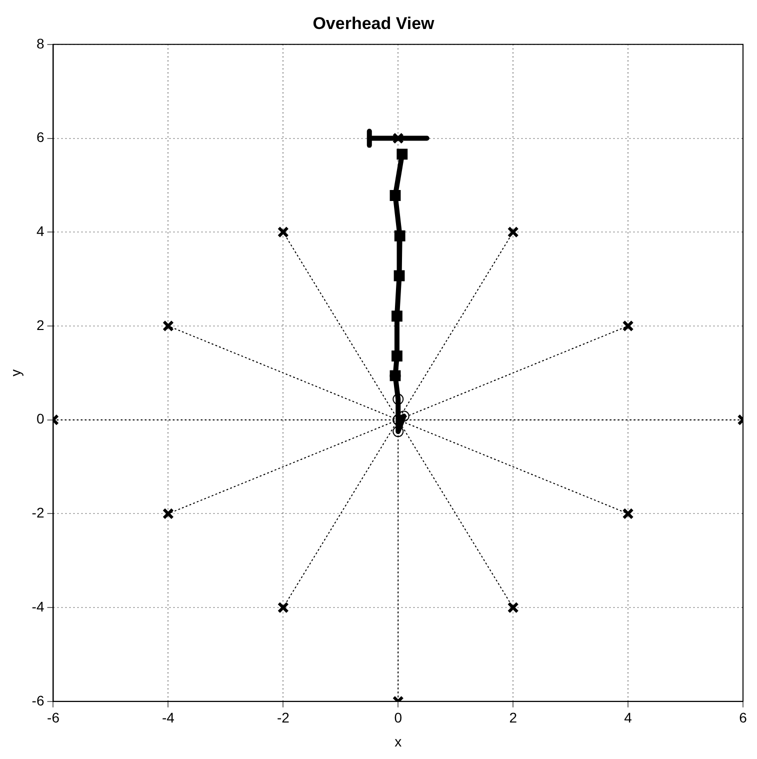 The image size is (757, 759). What do you see at coordinates (398, 741) in the screenshot?
I see `x-axis-title: x` at bounding box center [398, 741].